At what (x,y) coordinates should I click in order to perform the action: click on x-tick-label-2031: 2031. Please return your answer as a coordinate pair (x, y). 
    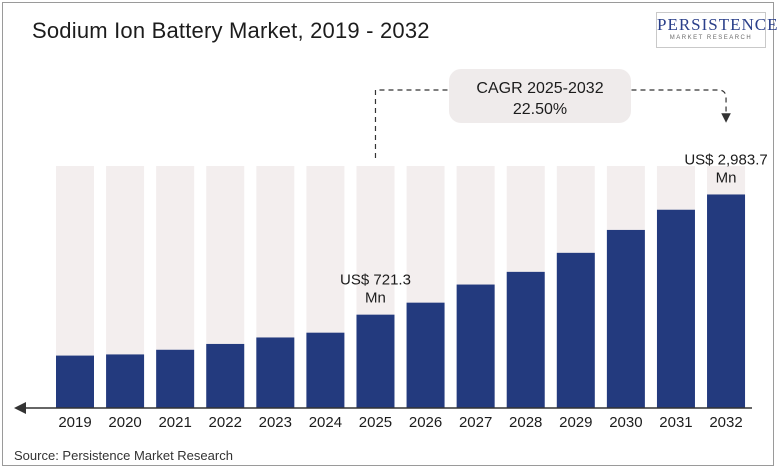
    Looking at the image, I should click on (675, 422).